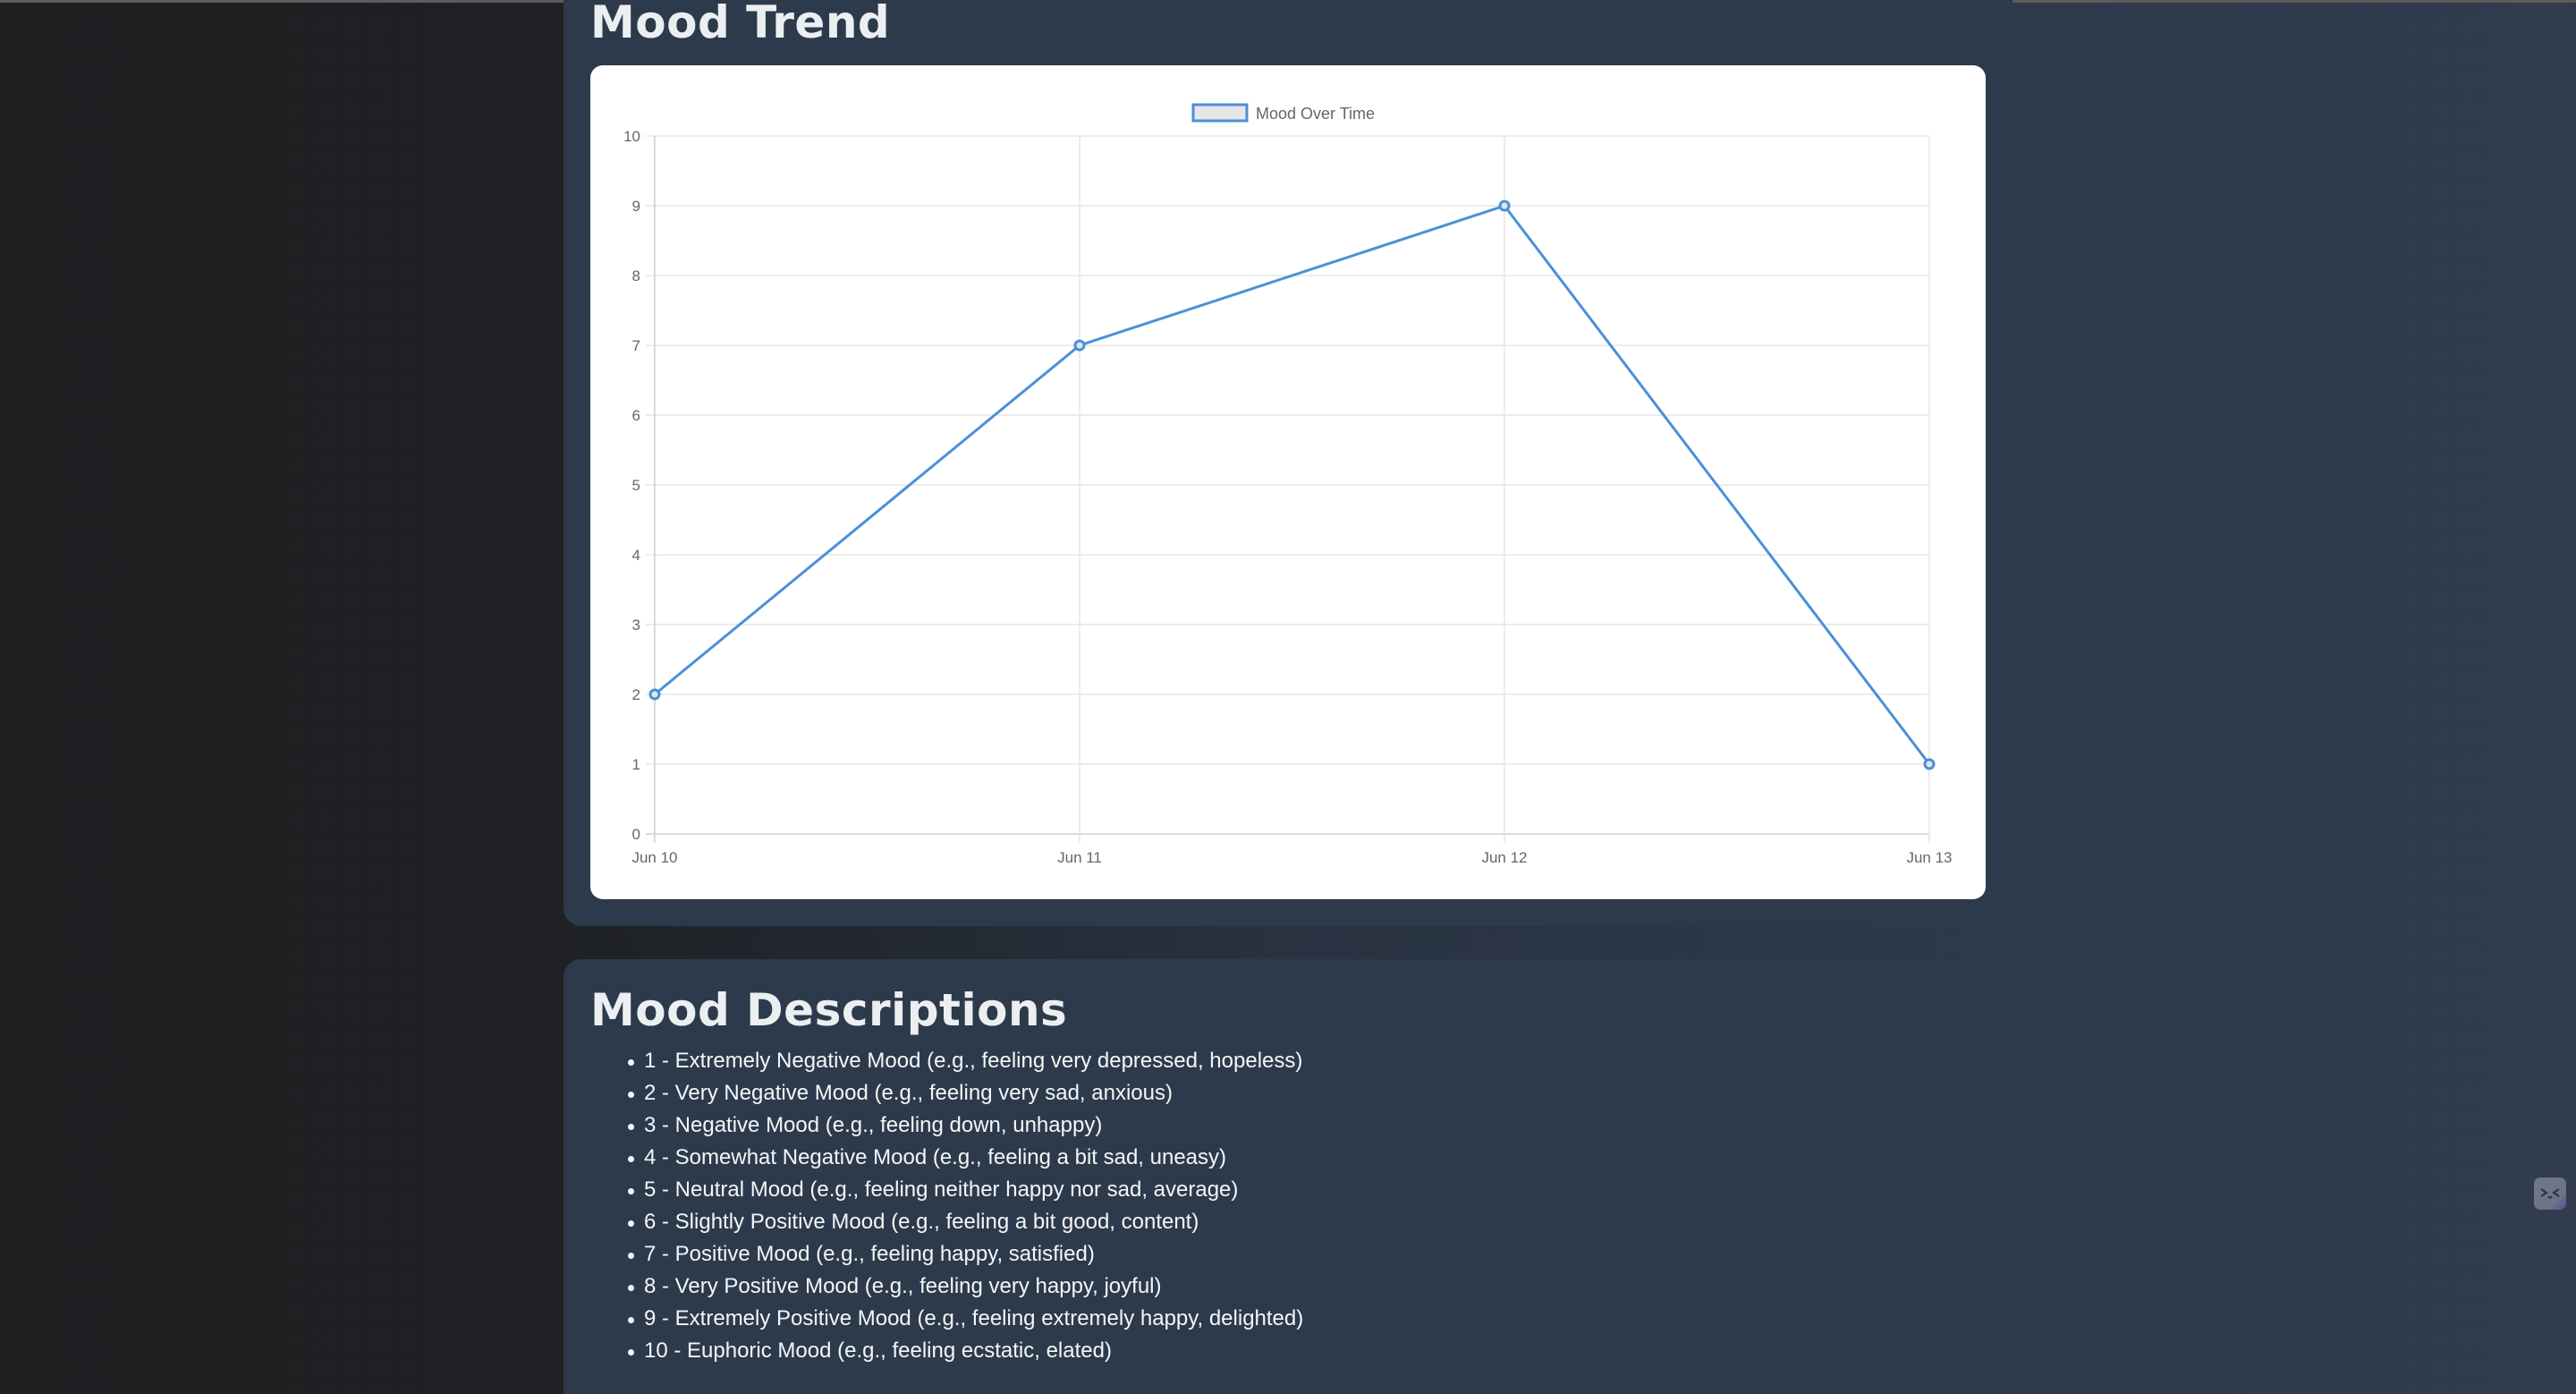 The width and height of the screenshot is (2576, 1394). Describe the element at coordinates (1929, 857) in the screenshot. I see `x-tick-label: Jun 13` at that location.